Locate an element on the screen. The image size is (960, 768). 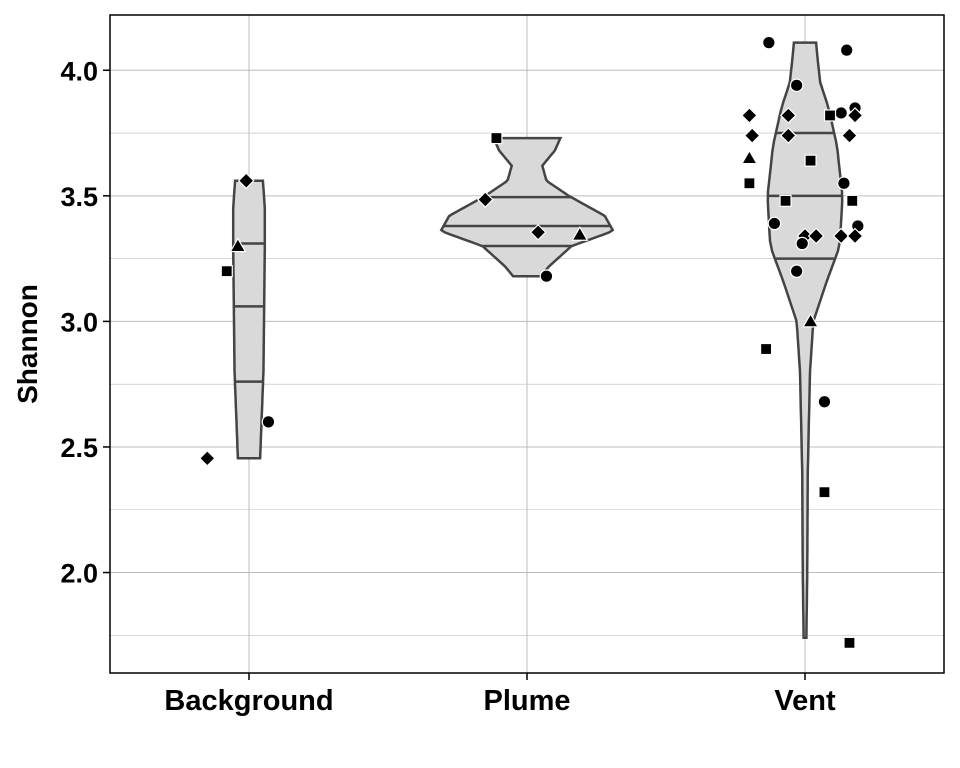
x-tick-label-background: Background is located at coordinates (248, 701).